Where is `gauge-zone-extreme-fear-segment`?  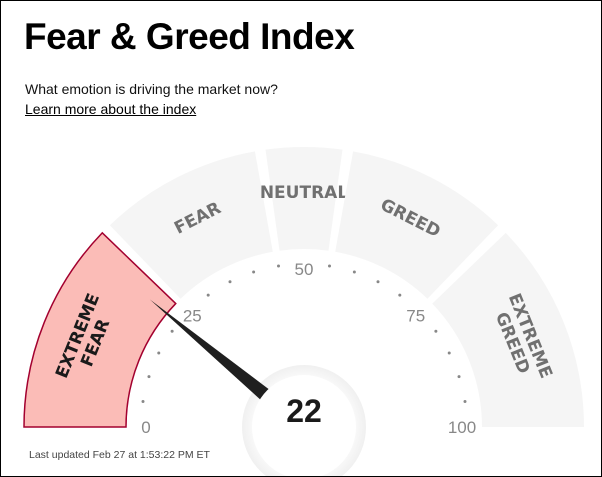 gauge-zone-extreme-fear-segment is located at coordinates (100, 329).